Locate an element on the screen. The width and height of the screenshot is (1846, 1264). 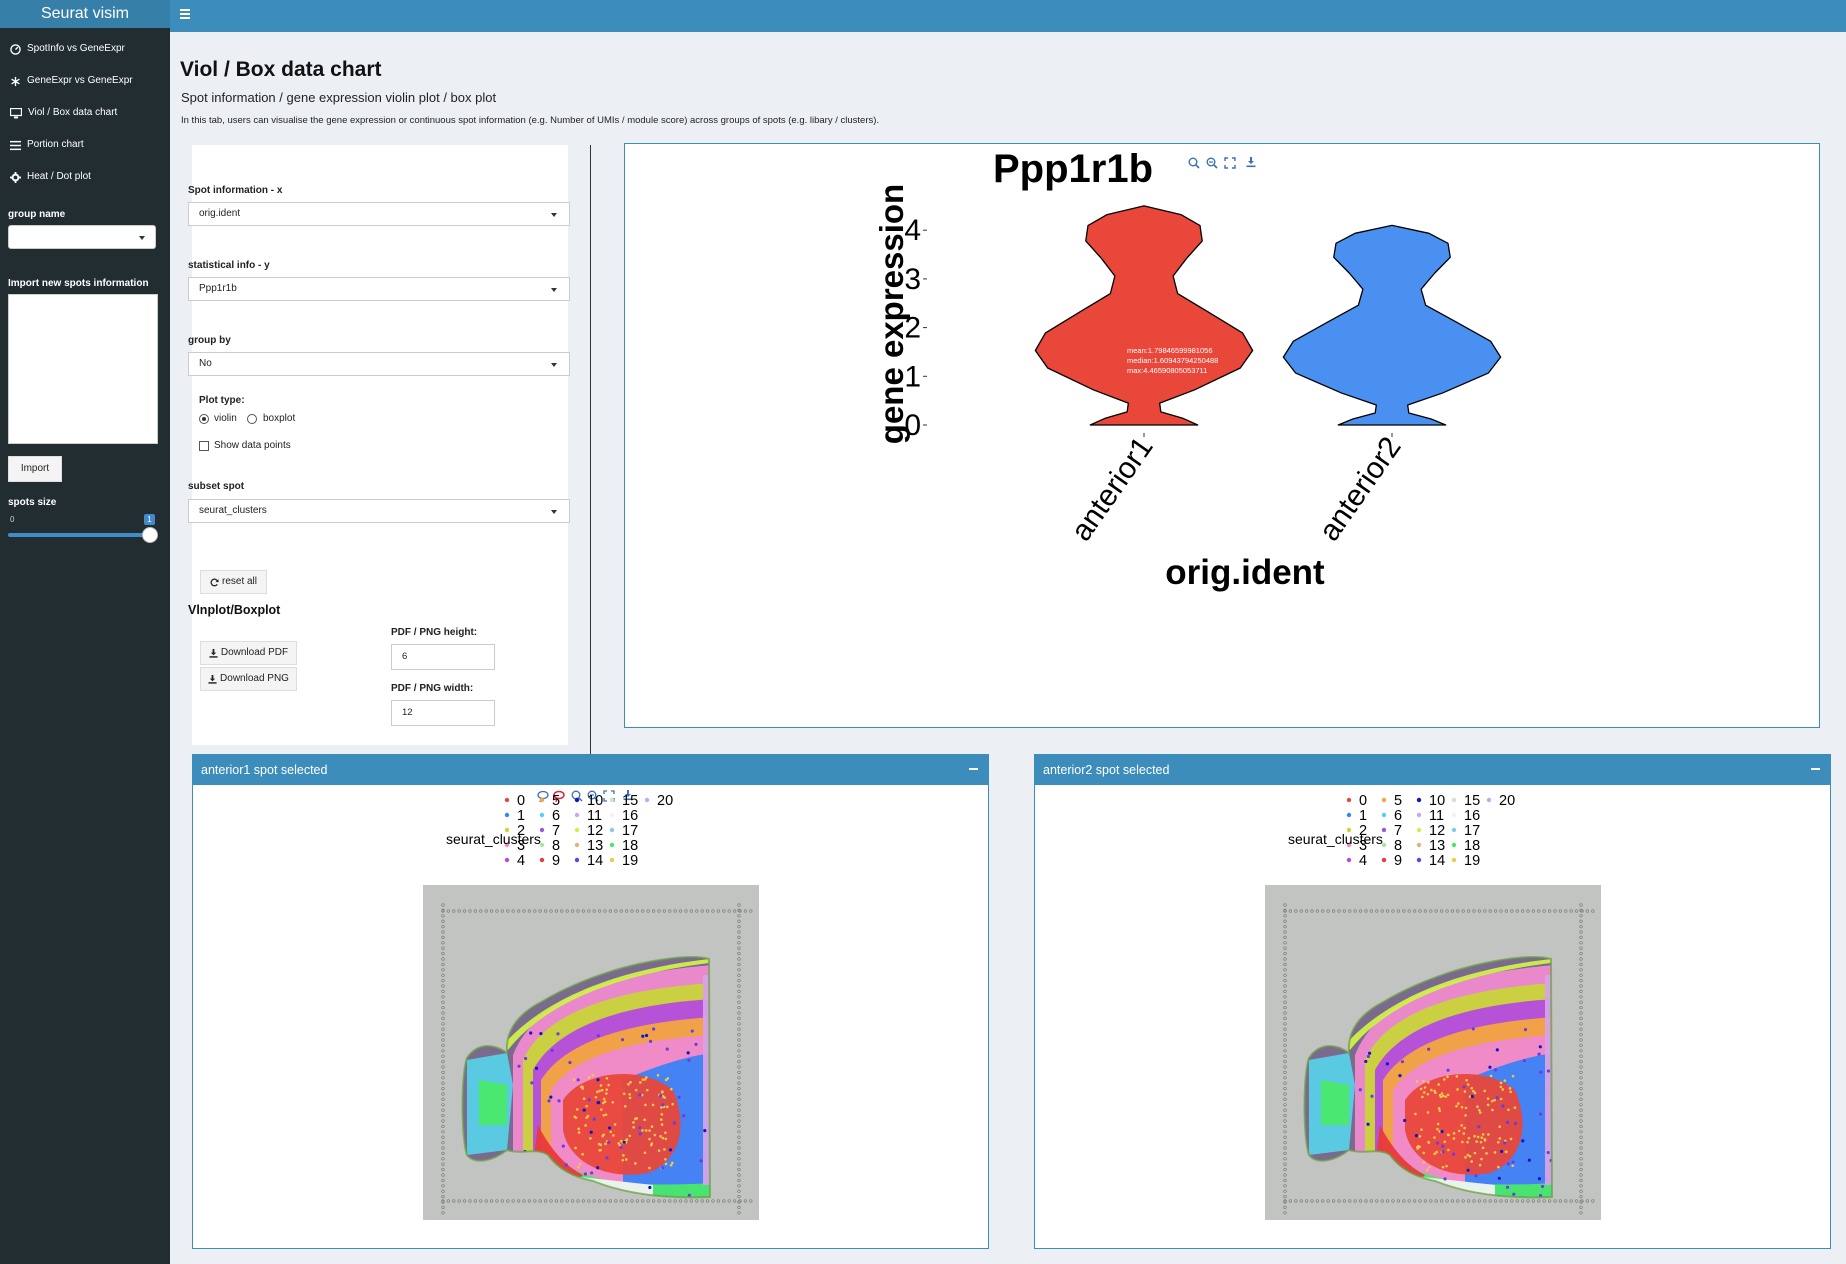
slider-handle is located at coordinates (150, 535).